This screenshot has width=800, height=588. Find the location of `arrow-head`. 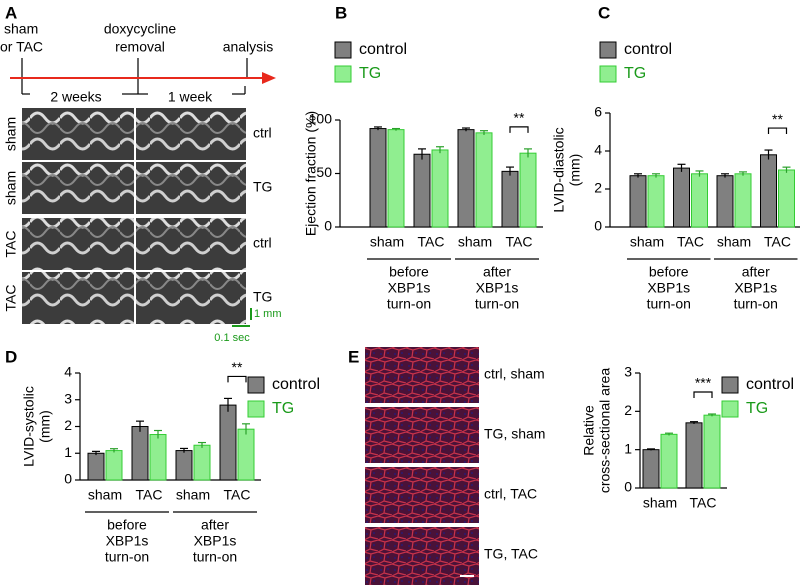

arrow-head is located at coordinates (269, 78).